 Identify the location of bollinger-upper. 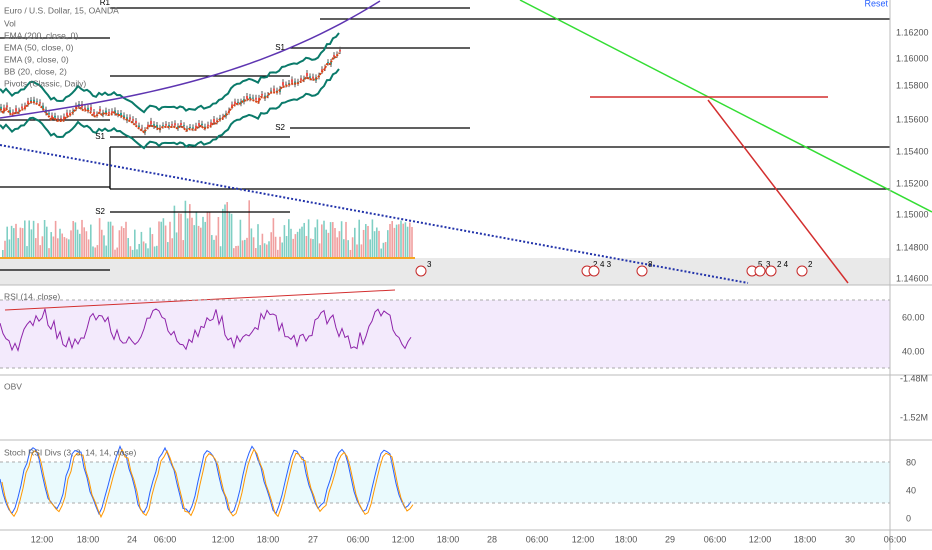
(170, 73).